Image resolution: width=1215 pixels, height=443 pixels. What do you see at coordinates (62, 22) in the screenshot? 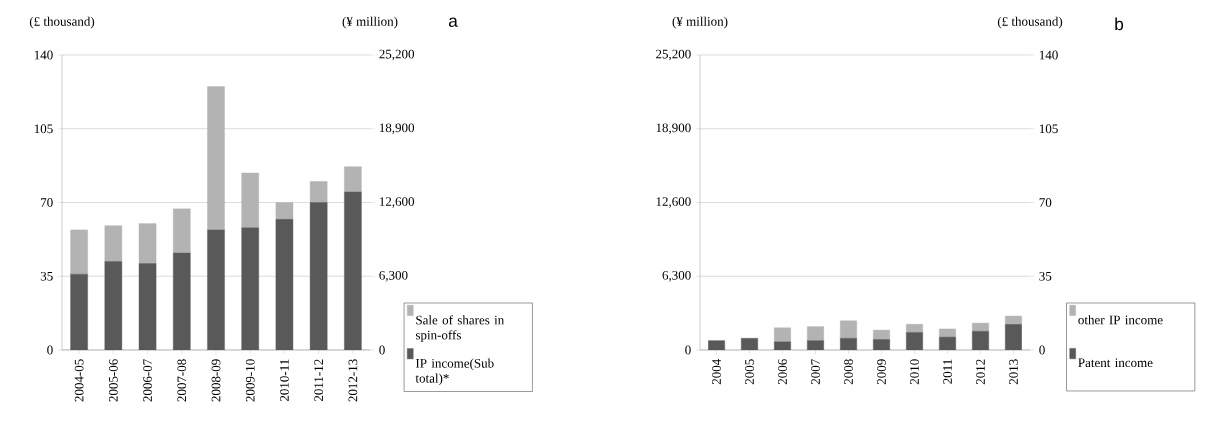
I see `y-axis-title: (£ thousand)` at bounding box center [62, 22].